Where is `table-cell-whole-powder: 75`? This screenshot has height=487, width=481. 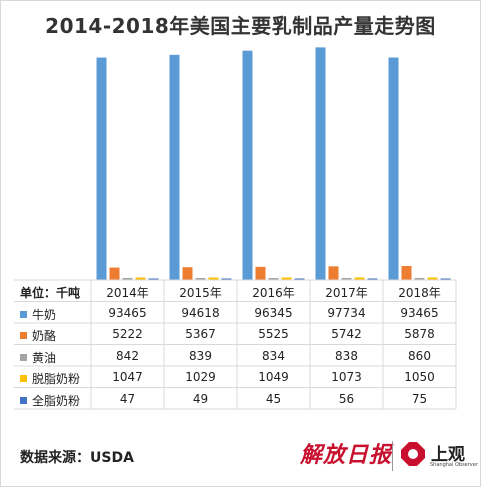
table-cell-whole-powder: 75 is located at coordinates (419, 398).